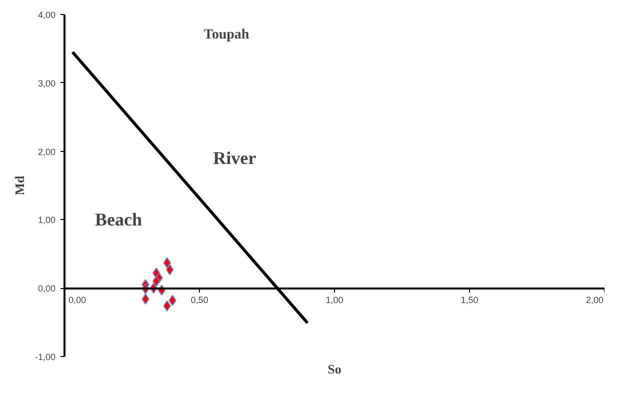 This screenshot has height=408, width=642. I want to click on y-tick-label: 2,00, so click(47, 151).